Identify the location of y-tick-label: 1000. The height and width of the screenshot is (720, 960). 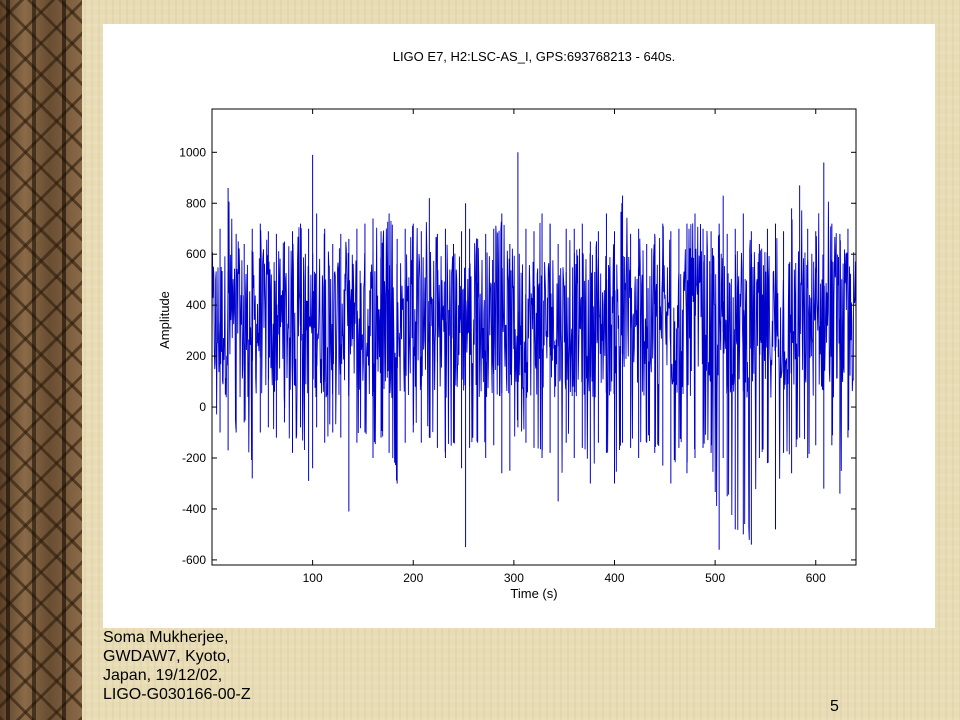
(192, 152).